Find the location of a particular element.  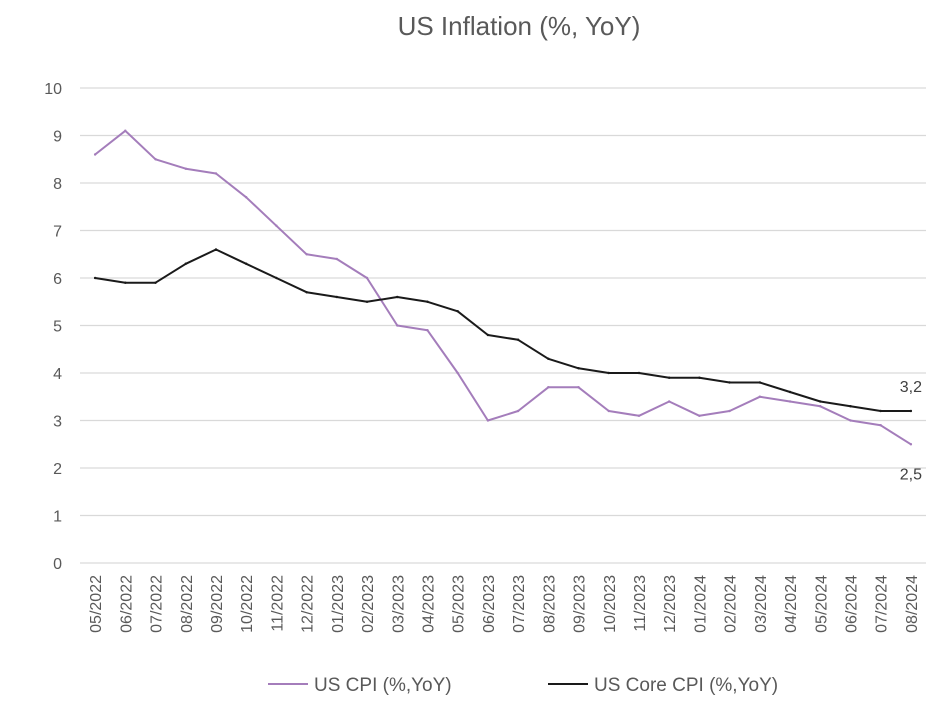

x-tick-label: 05/2024 is located at coordinates (821, 604).